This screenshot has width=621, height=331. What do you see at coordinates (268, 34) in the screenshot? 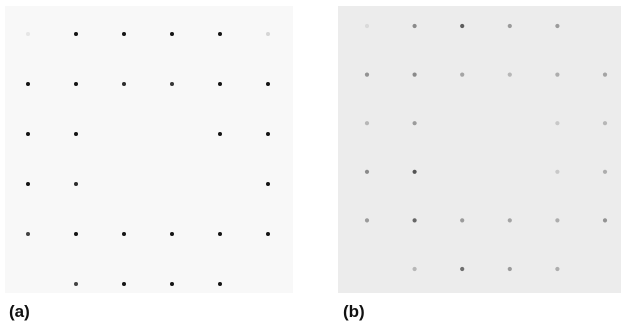
I see `spot-r0-c5` at bounding box center [268, 34].